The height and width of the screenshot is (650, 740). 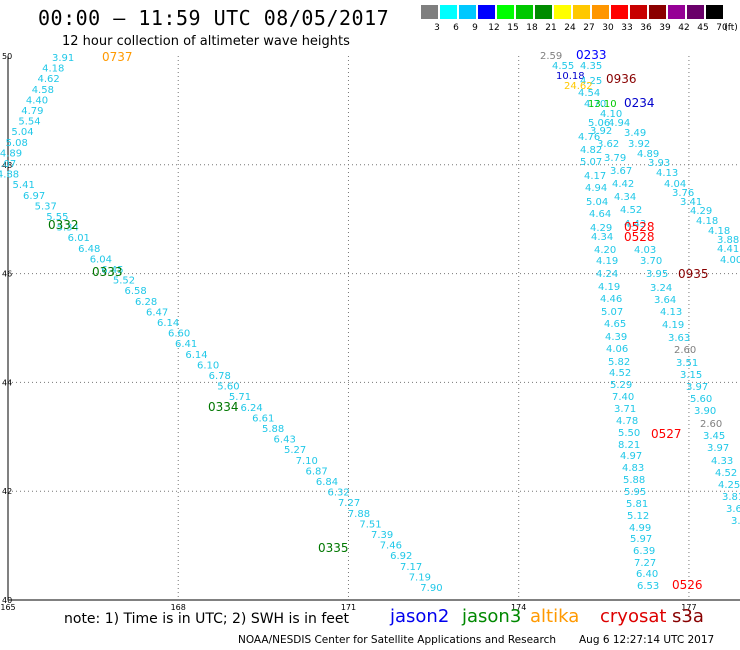 I want to click on wave-height-value: 5.97, so click(x=641, y=539).